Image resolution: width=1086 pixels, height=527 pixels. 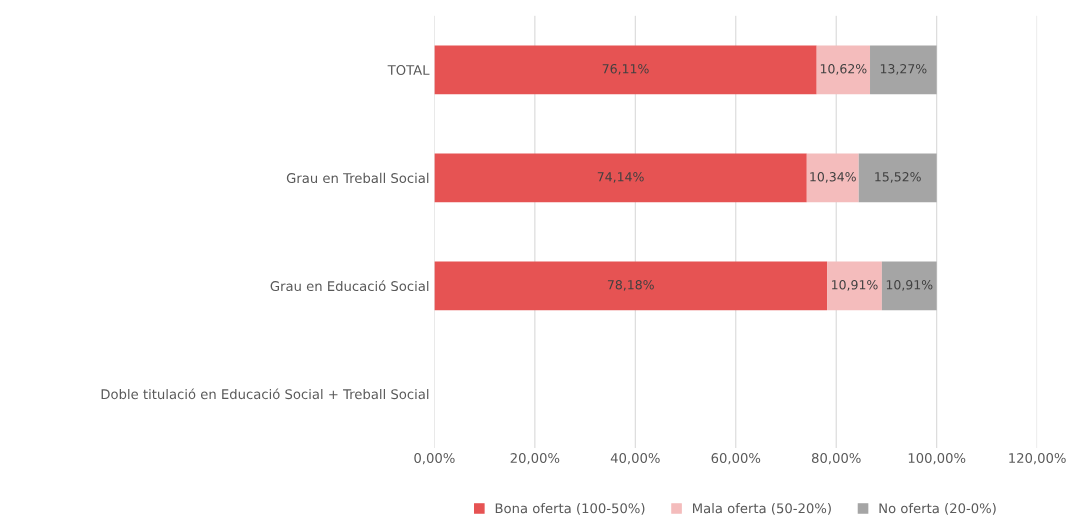 I want to click on y-tick-label: Grau en Treball Social, so click(x=357, y=178).